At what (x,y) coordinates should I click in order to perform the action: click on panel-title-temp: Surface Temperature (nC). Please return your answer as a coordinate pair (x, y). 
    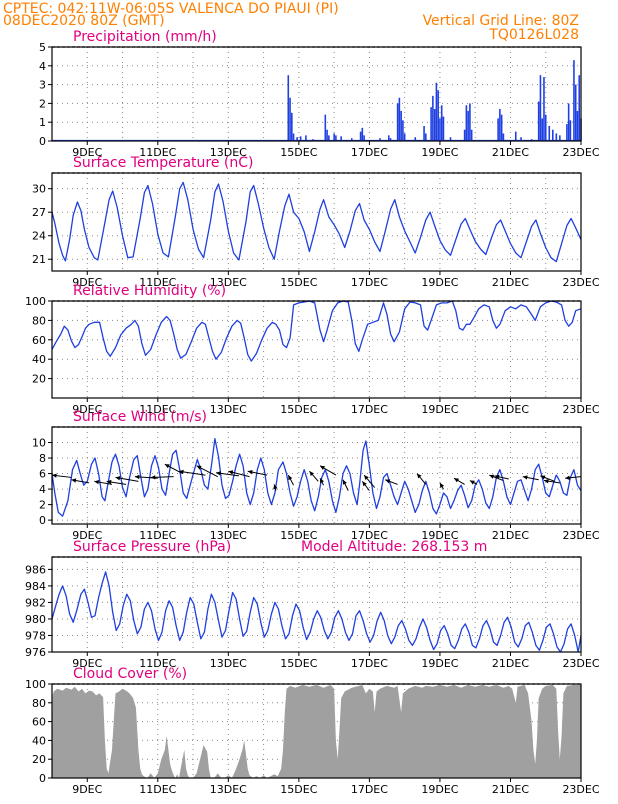
    Looking at the image, I should click on (163, 163).